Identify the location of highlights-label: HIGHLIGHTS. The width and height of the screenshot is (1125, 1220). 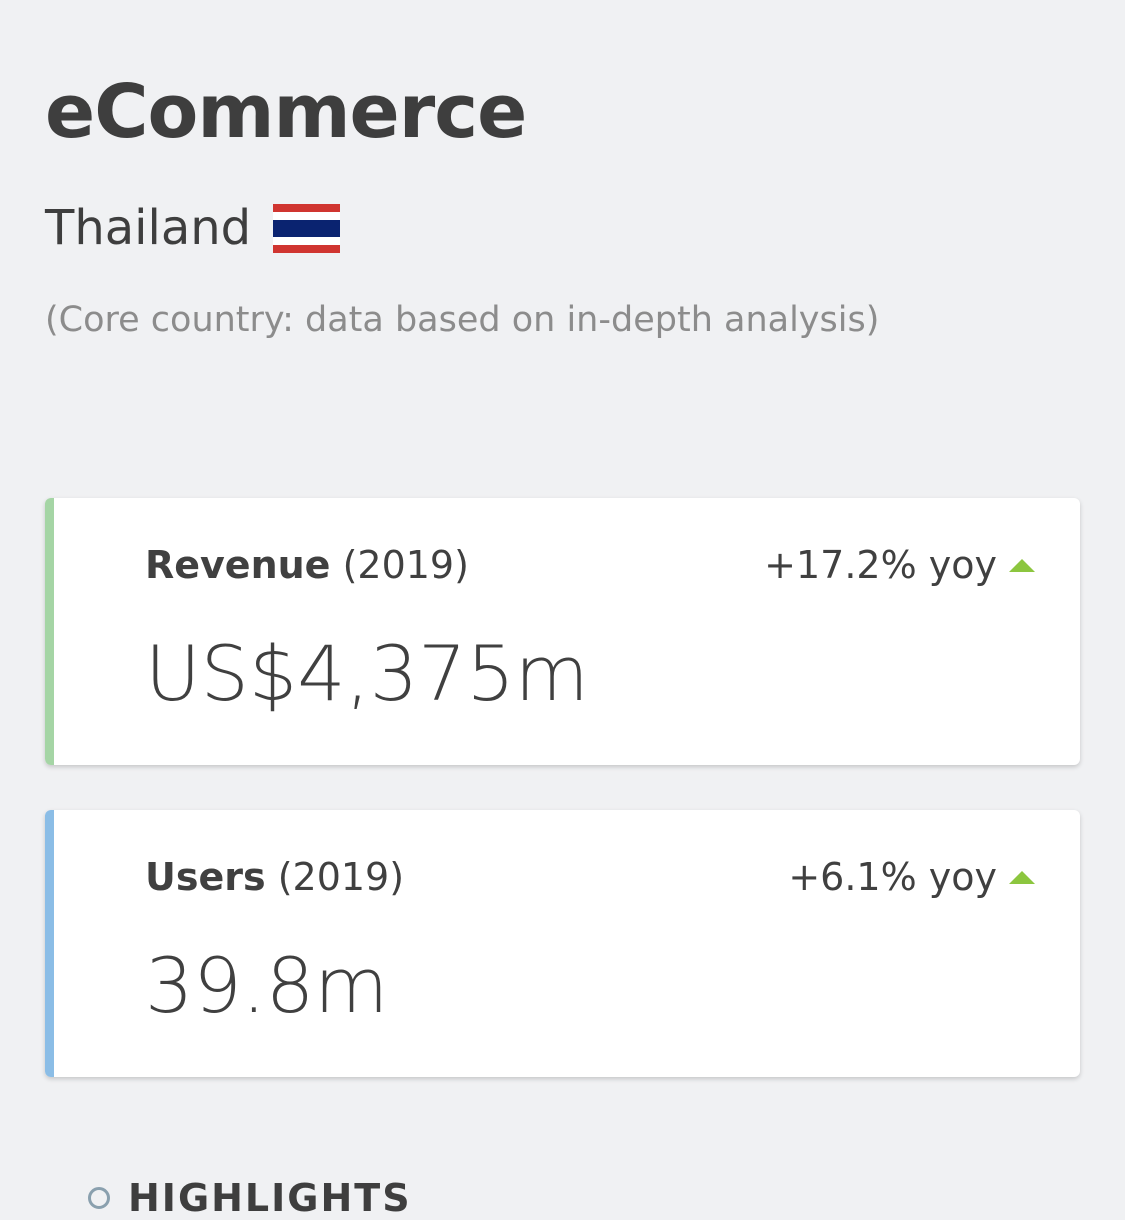
(270, 1198).